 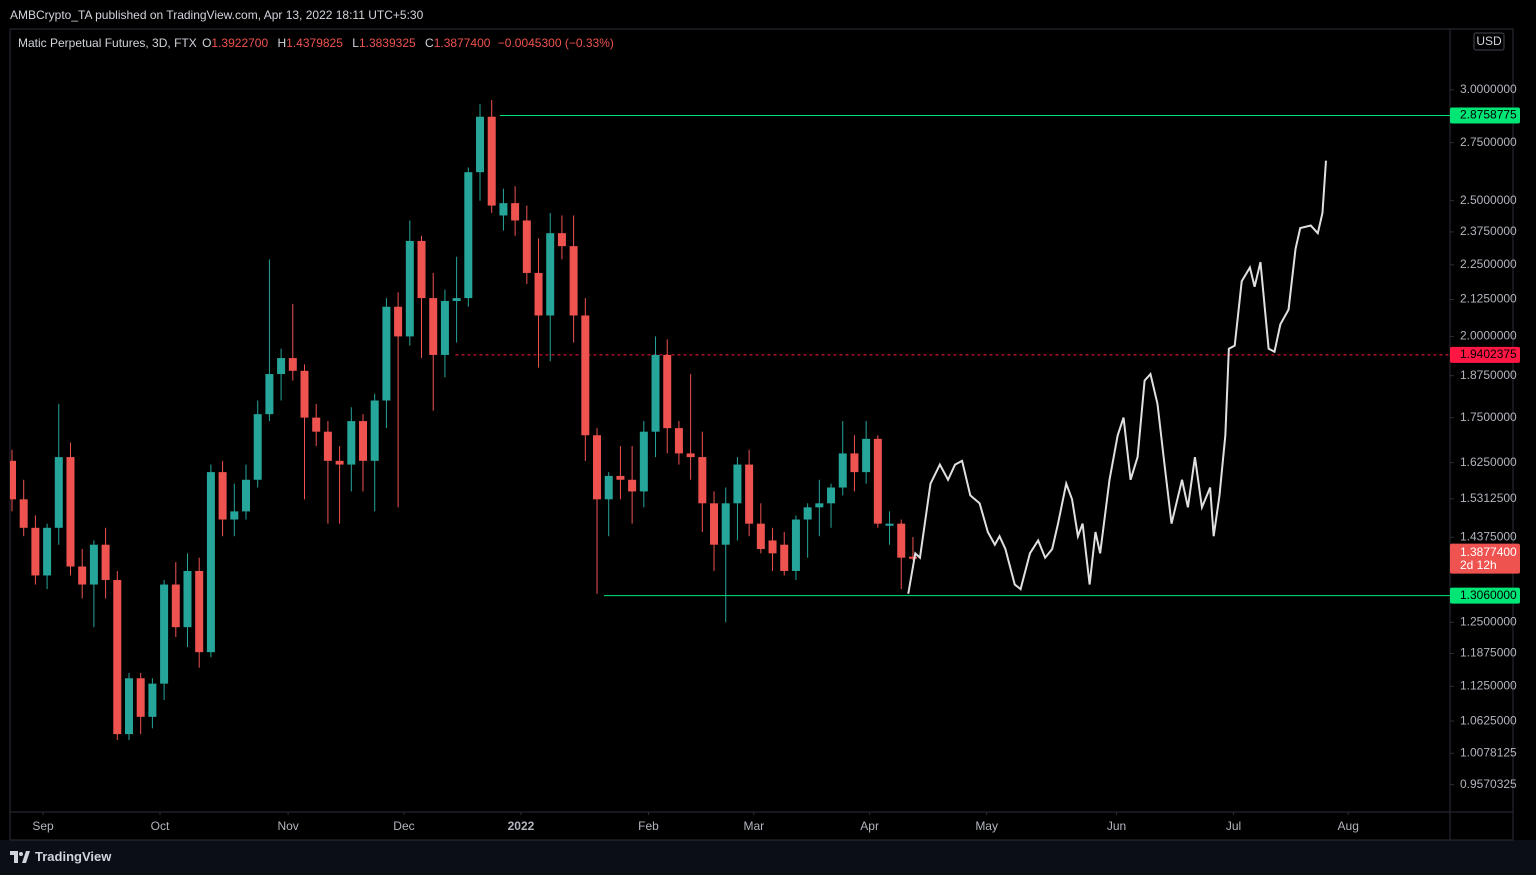 What do you see at coordinates (207, 43) in the screenshot?
I see `ohlc-letter: O` at bounding box center [207, 43].